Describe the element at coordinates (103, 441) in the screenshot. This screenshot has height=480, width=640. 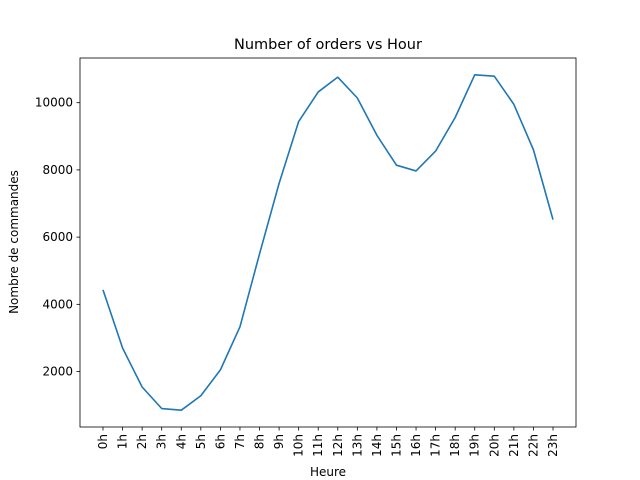
I see `x-tick-label: 0h` at that location.